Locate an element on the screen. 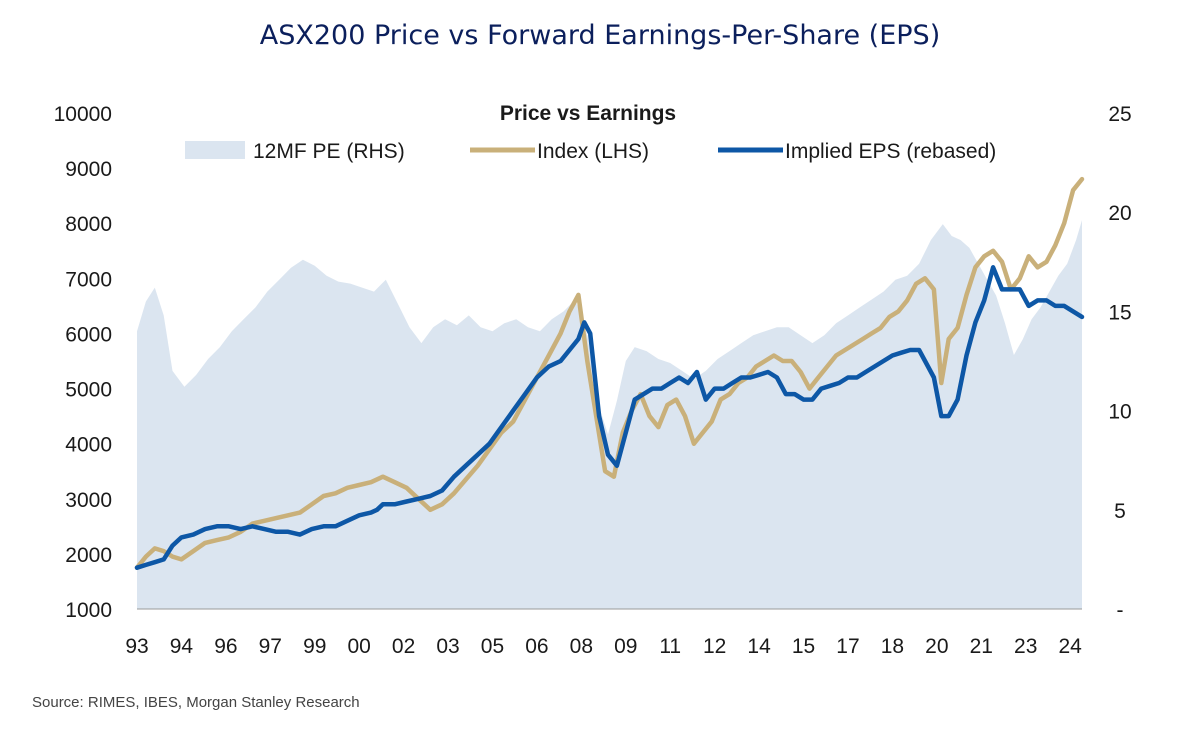 Image resolution: width=1200 pixels, height=731 pixels. legend-label-eps: Implied EPS (rebased) is located at coordinates (890, 151).